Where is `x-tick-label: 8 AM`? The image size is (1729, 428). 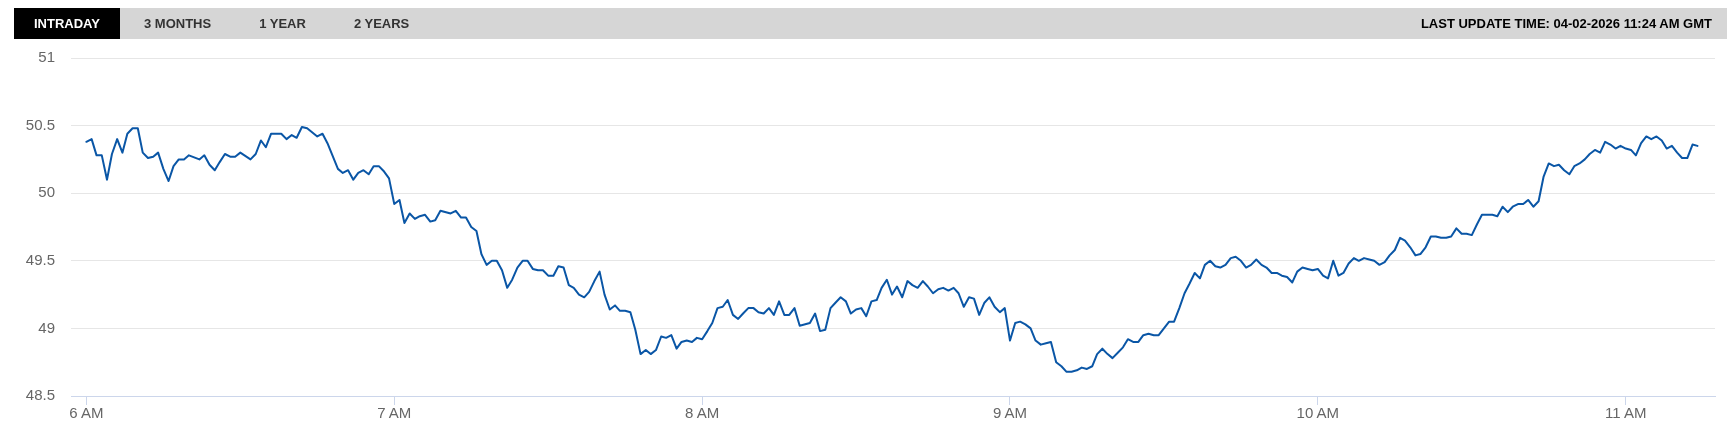 x-tick-label: 8 AM is located at coordinates (702, 413).